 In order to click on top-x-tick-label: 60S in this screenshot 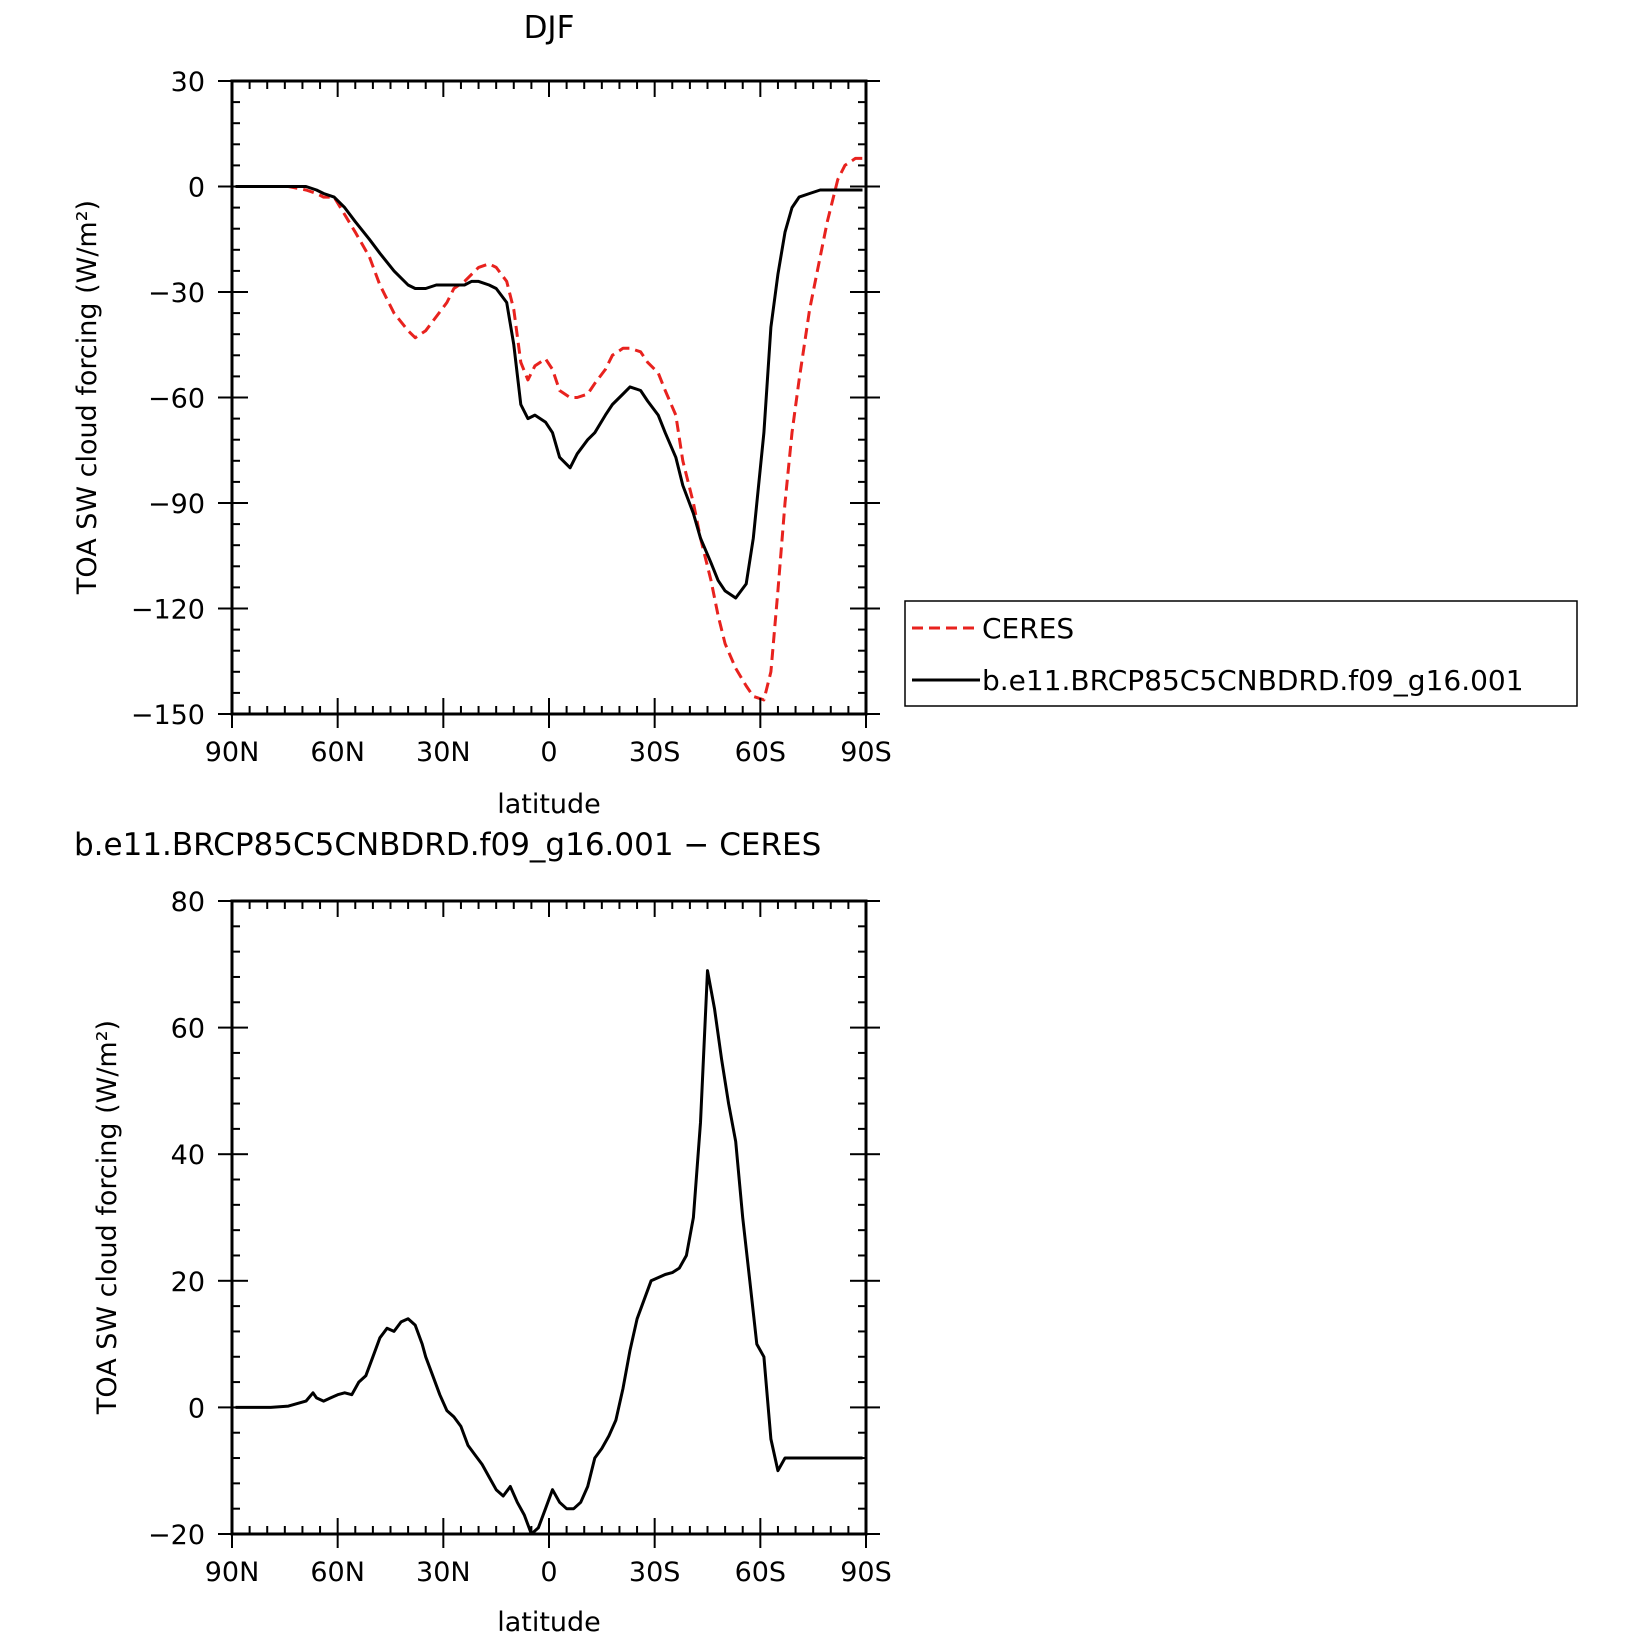, I will do `click(761, 752)`.